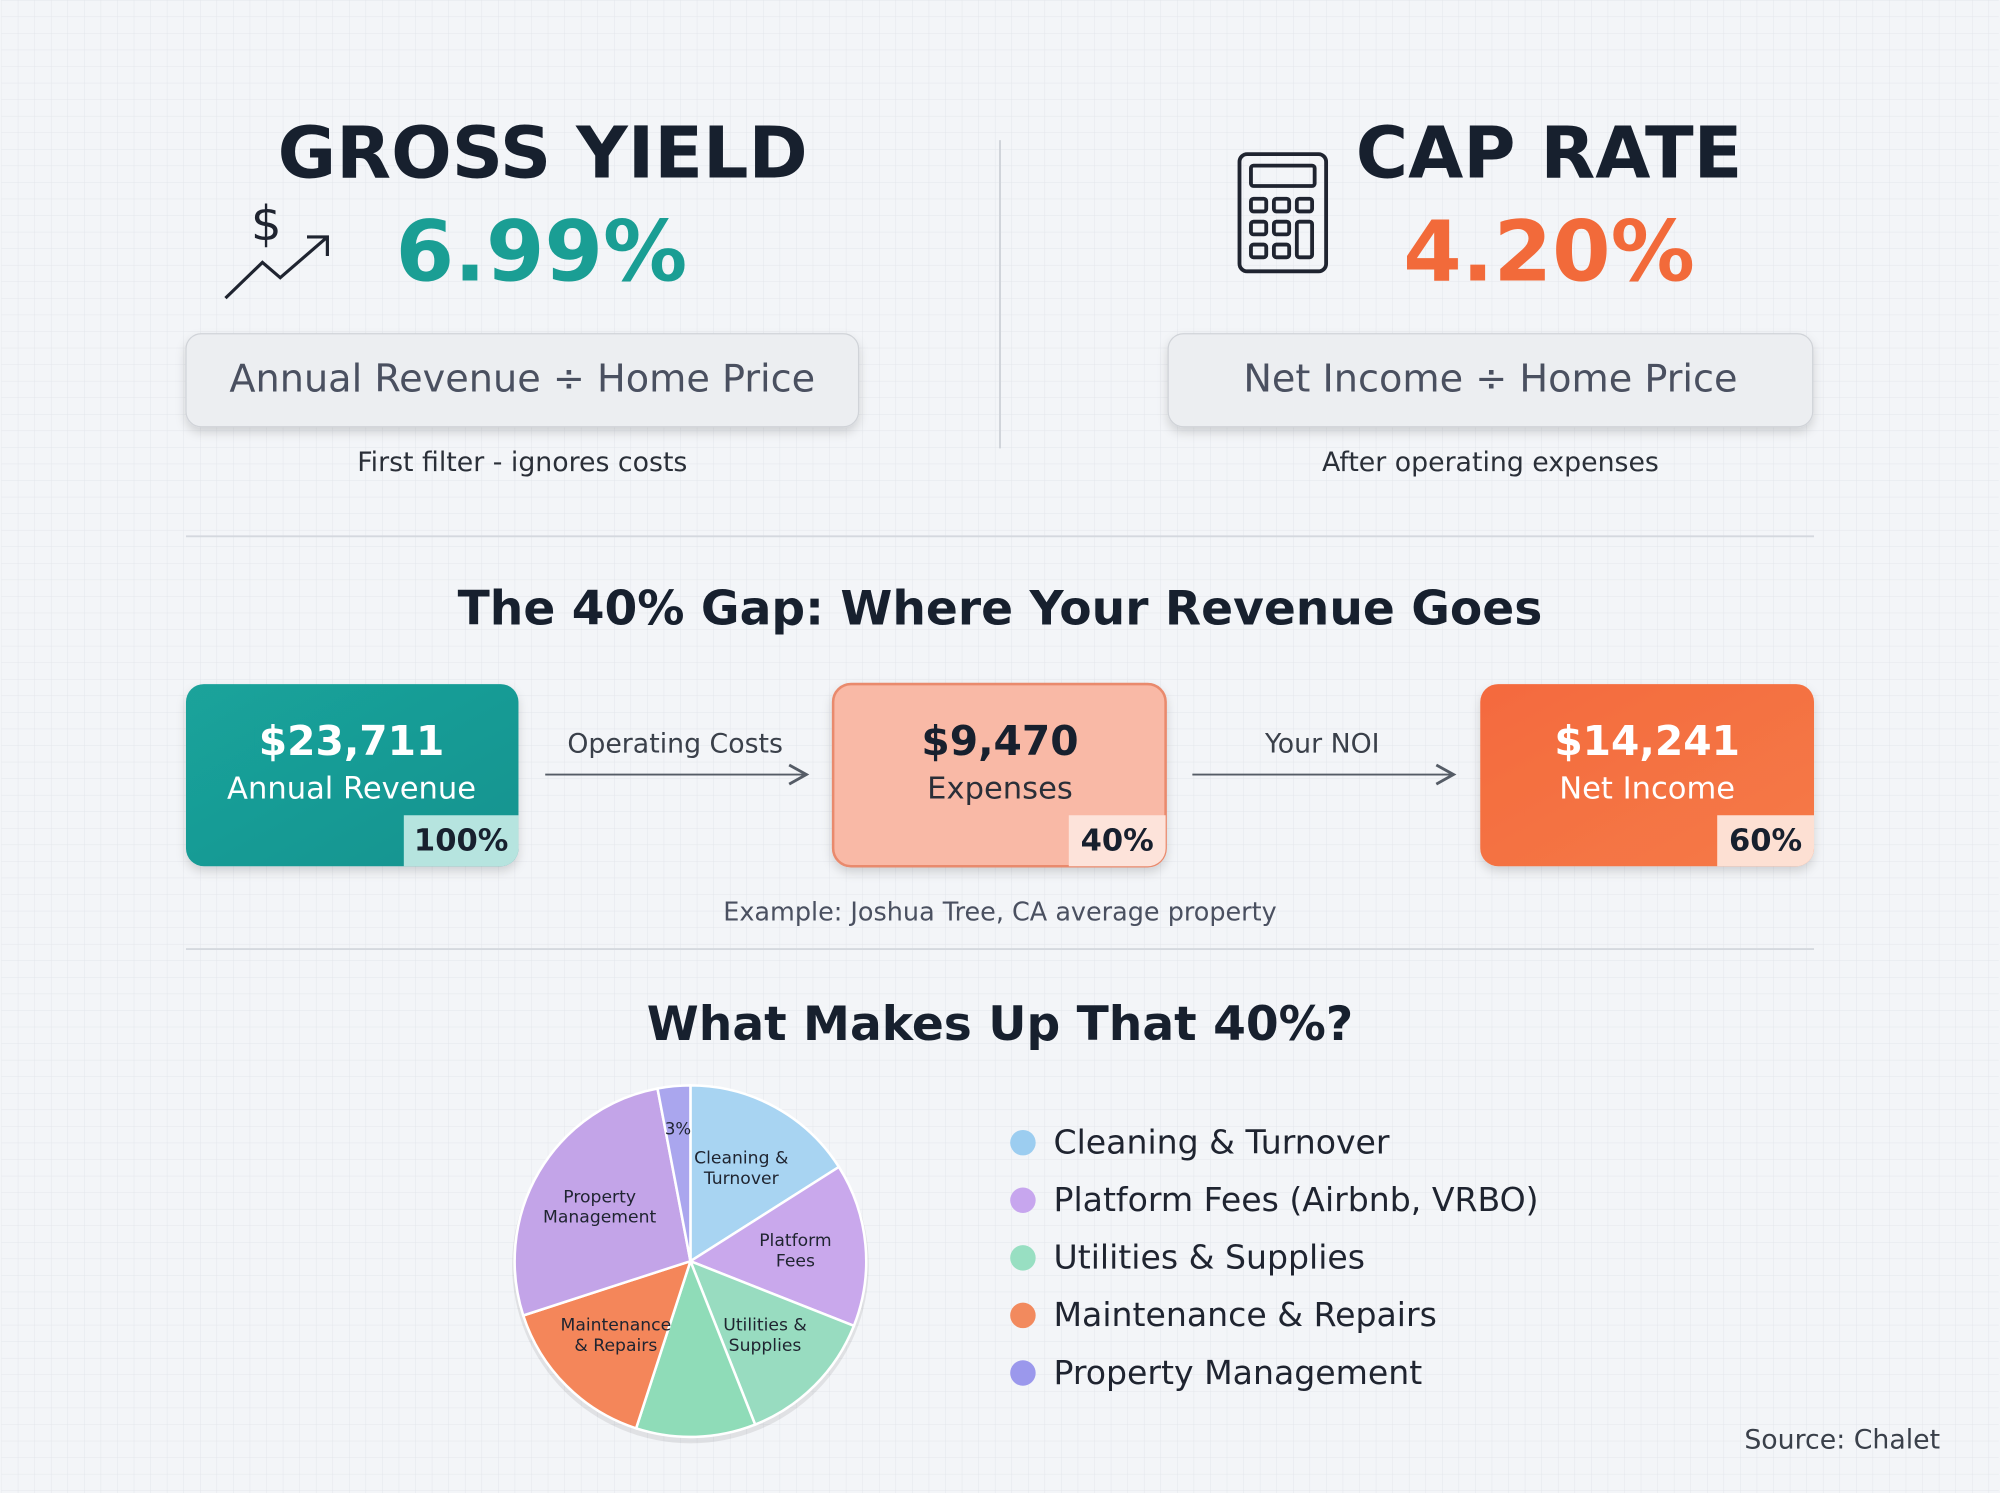  I want to click on label: Annual Revenue, so click(351, 788).